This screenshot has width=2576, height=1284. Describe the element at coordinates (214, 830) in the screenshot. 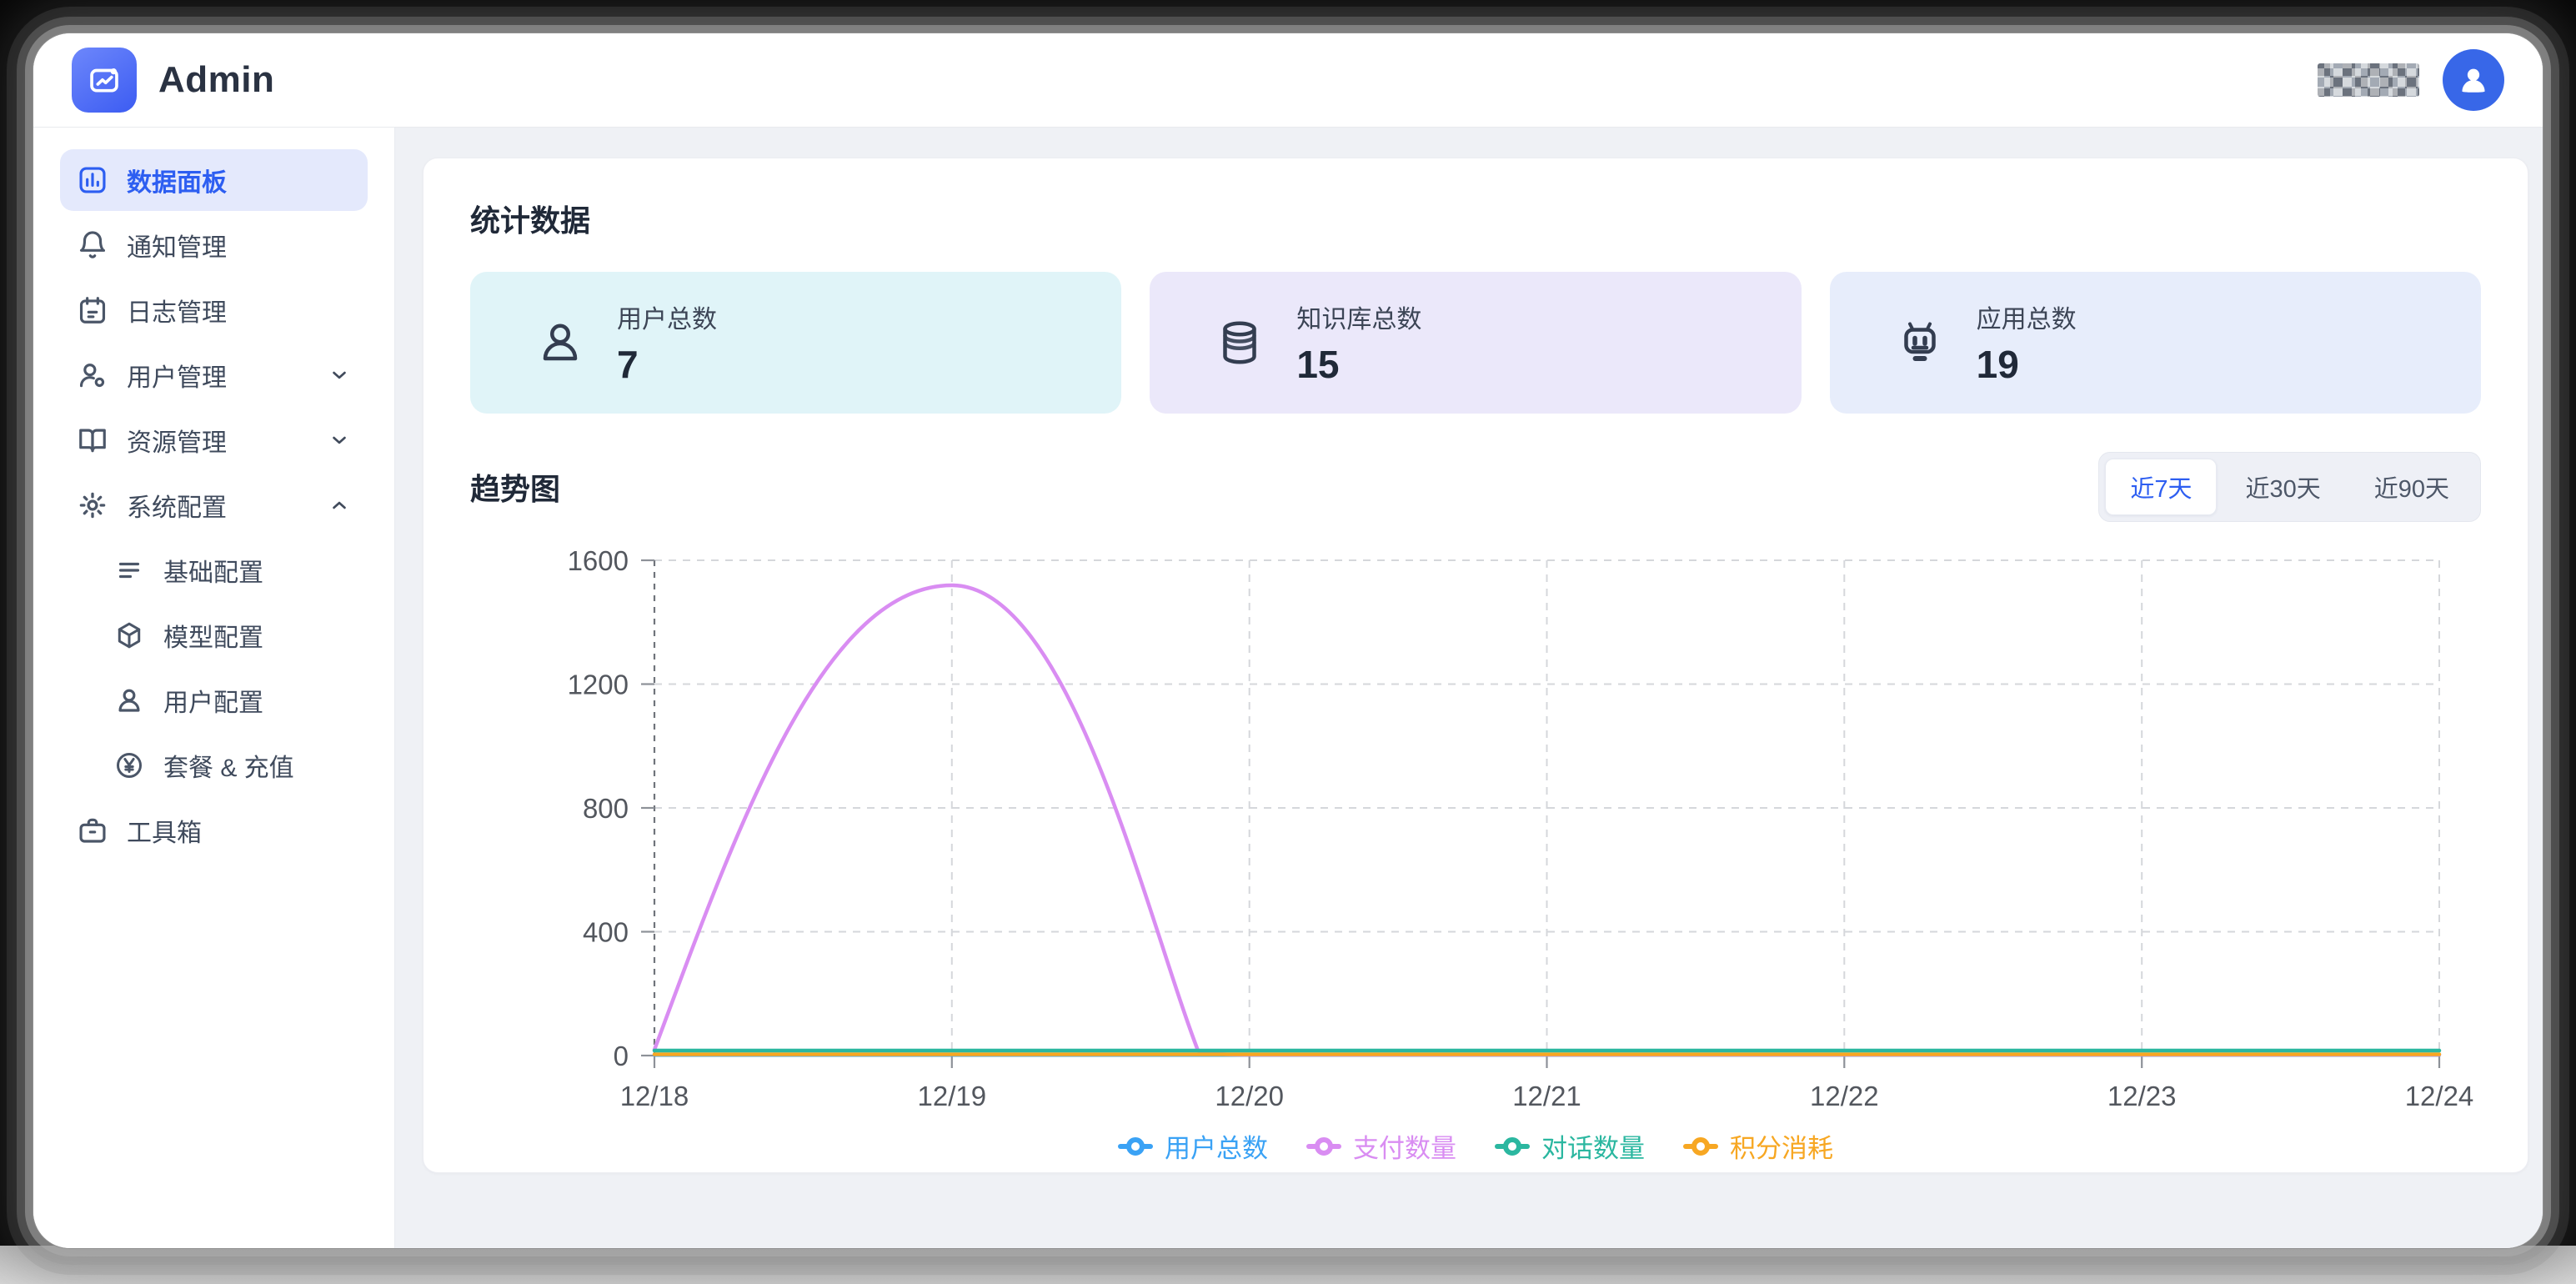

I see `sidebar-item-toolbox: 工具箱` at that location.